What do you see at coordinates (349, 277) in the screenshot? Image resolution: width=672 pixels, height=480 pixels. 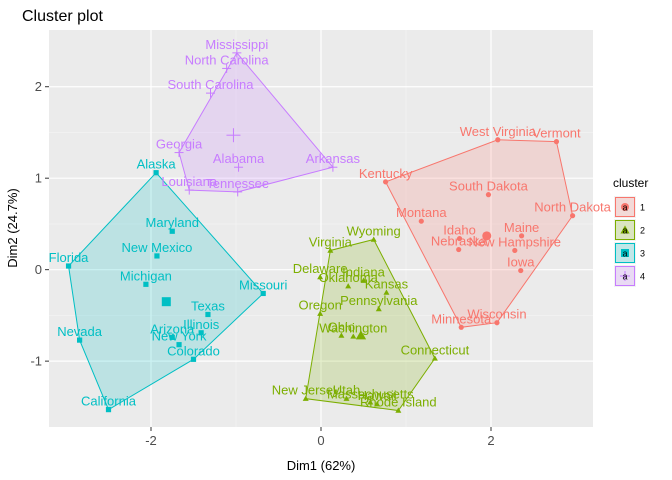 I see `point-label: Oklahoma` at bounding box center [349, 277].